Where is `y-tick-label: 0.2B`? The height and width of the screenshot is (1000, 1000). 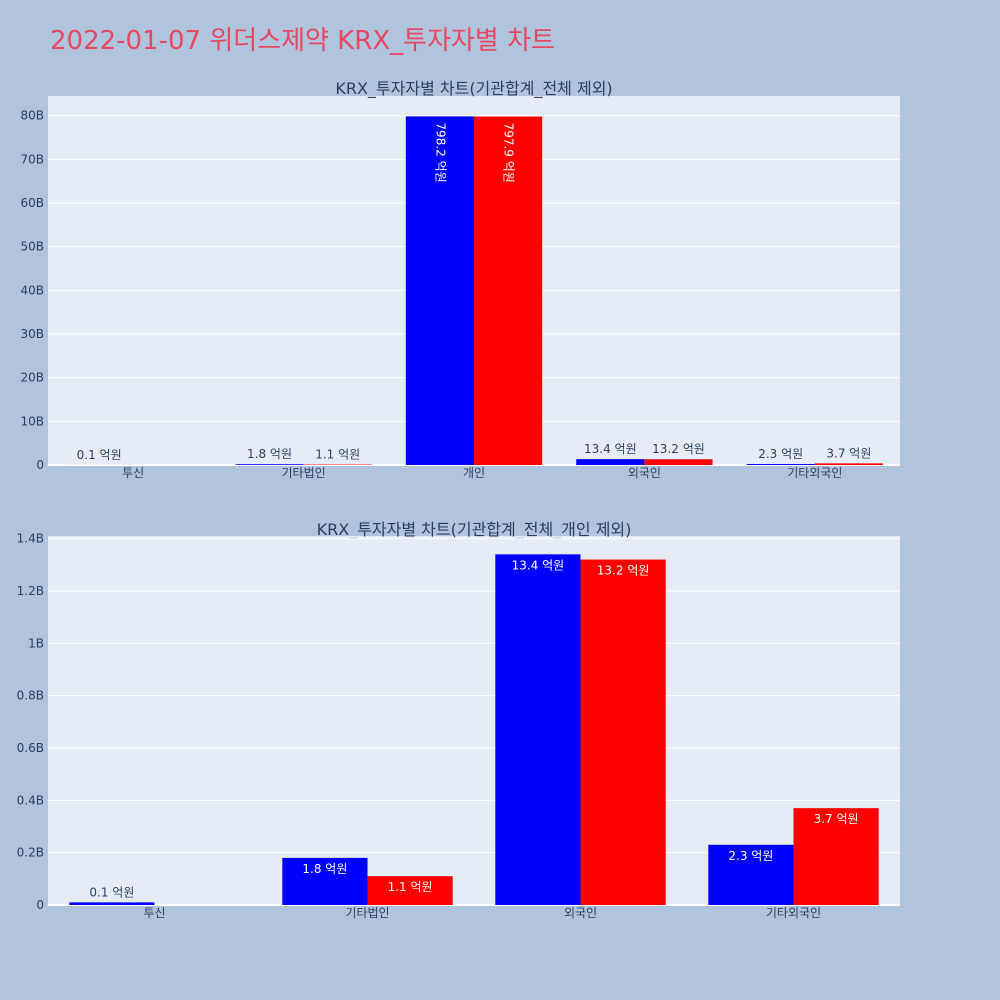 y-tick-label: 0.2B is located at coordinates (30, 853).